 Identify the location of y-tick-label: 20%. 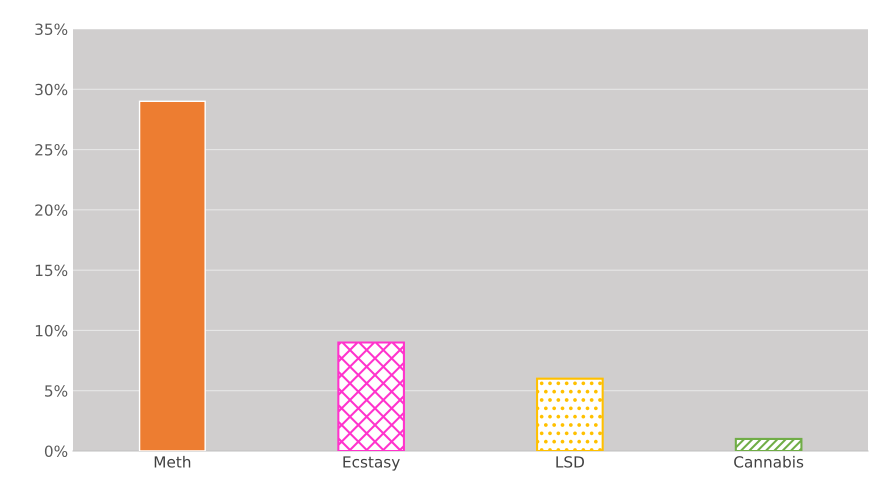
(51, 210).